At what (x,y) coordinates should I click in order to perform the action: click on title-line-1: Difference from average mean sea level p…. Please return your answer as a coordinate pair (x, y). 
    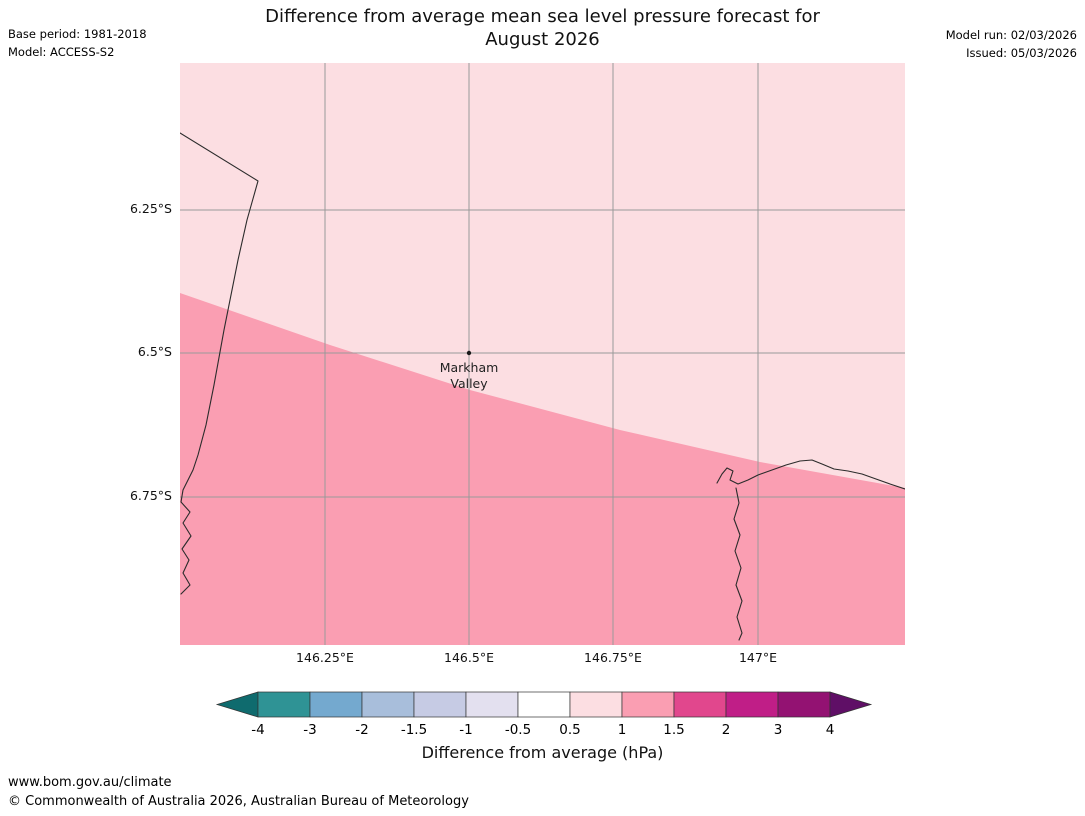
    Looking at the image, I should click on (542, 16).